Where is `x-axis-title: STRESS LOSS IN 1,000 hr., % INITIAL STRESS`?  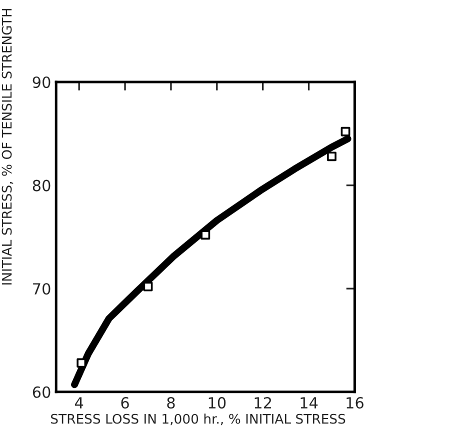 x-axis-title: STRESS LOSS IN 1,000 hr., % INITIAL STRESS is located at coordinates (198, 420).